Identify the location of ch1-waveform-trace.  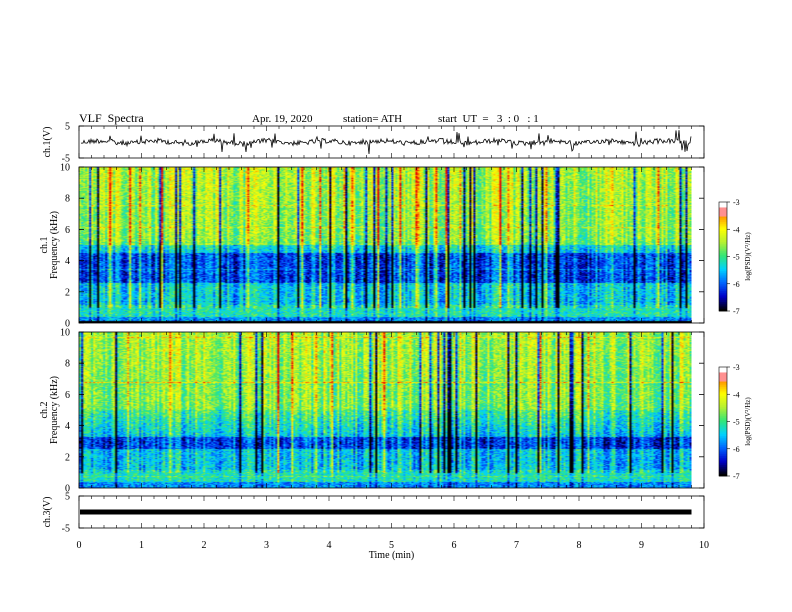
(386, 142).